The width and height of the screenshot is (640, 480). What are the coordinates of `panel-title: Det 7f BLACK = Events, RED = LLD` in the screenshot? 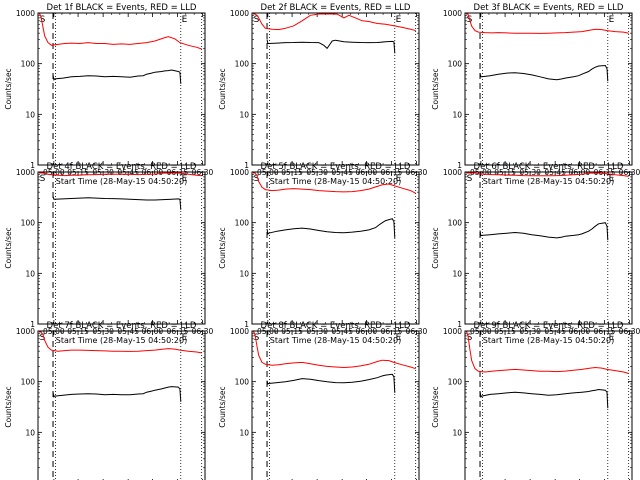 It's located at (122, 326).